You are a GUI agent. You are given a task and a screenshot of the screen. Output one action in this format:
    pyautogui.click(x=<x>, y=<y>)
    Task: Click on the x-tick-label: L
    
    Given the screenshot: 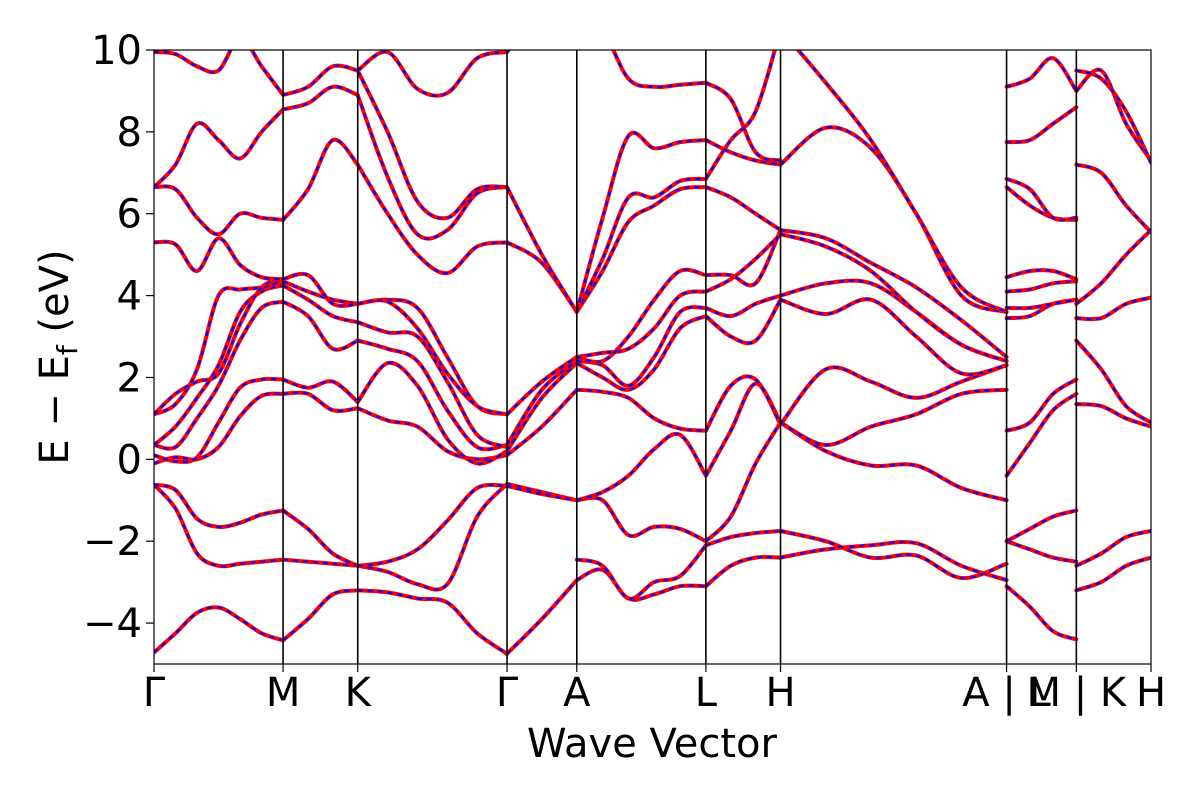 What is the action you would take?
    pyautogui.click(x=706, y=693)
    